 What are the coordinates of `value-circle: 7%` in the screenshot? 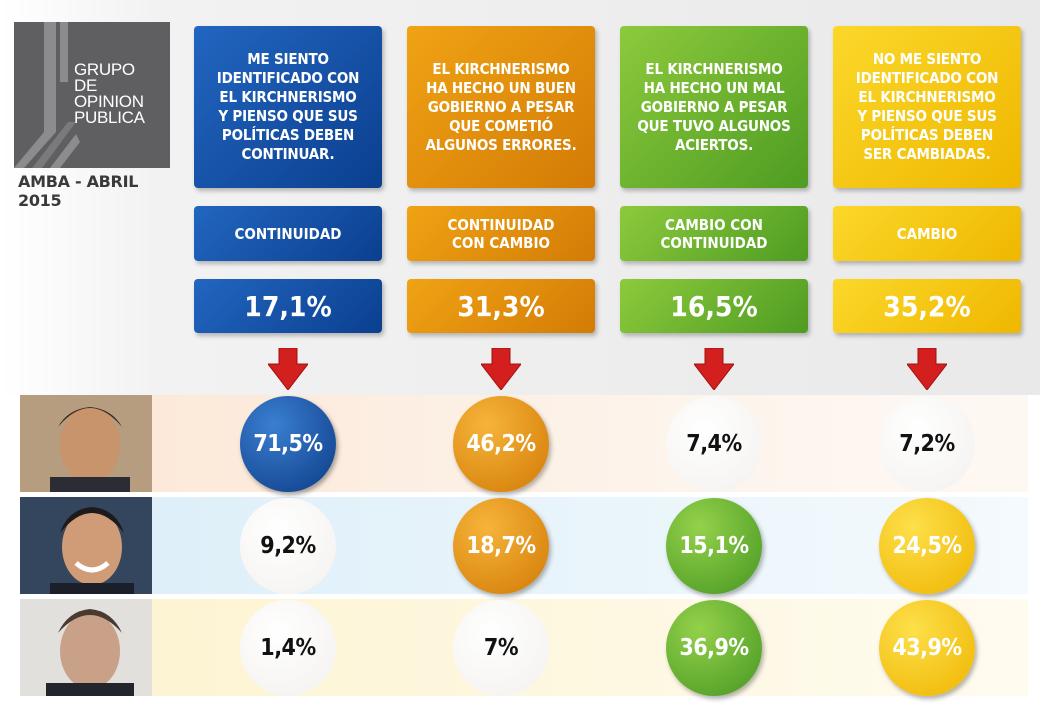 It's located at (501, 648).